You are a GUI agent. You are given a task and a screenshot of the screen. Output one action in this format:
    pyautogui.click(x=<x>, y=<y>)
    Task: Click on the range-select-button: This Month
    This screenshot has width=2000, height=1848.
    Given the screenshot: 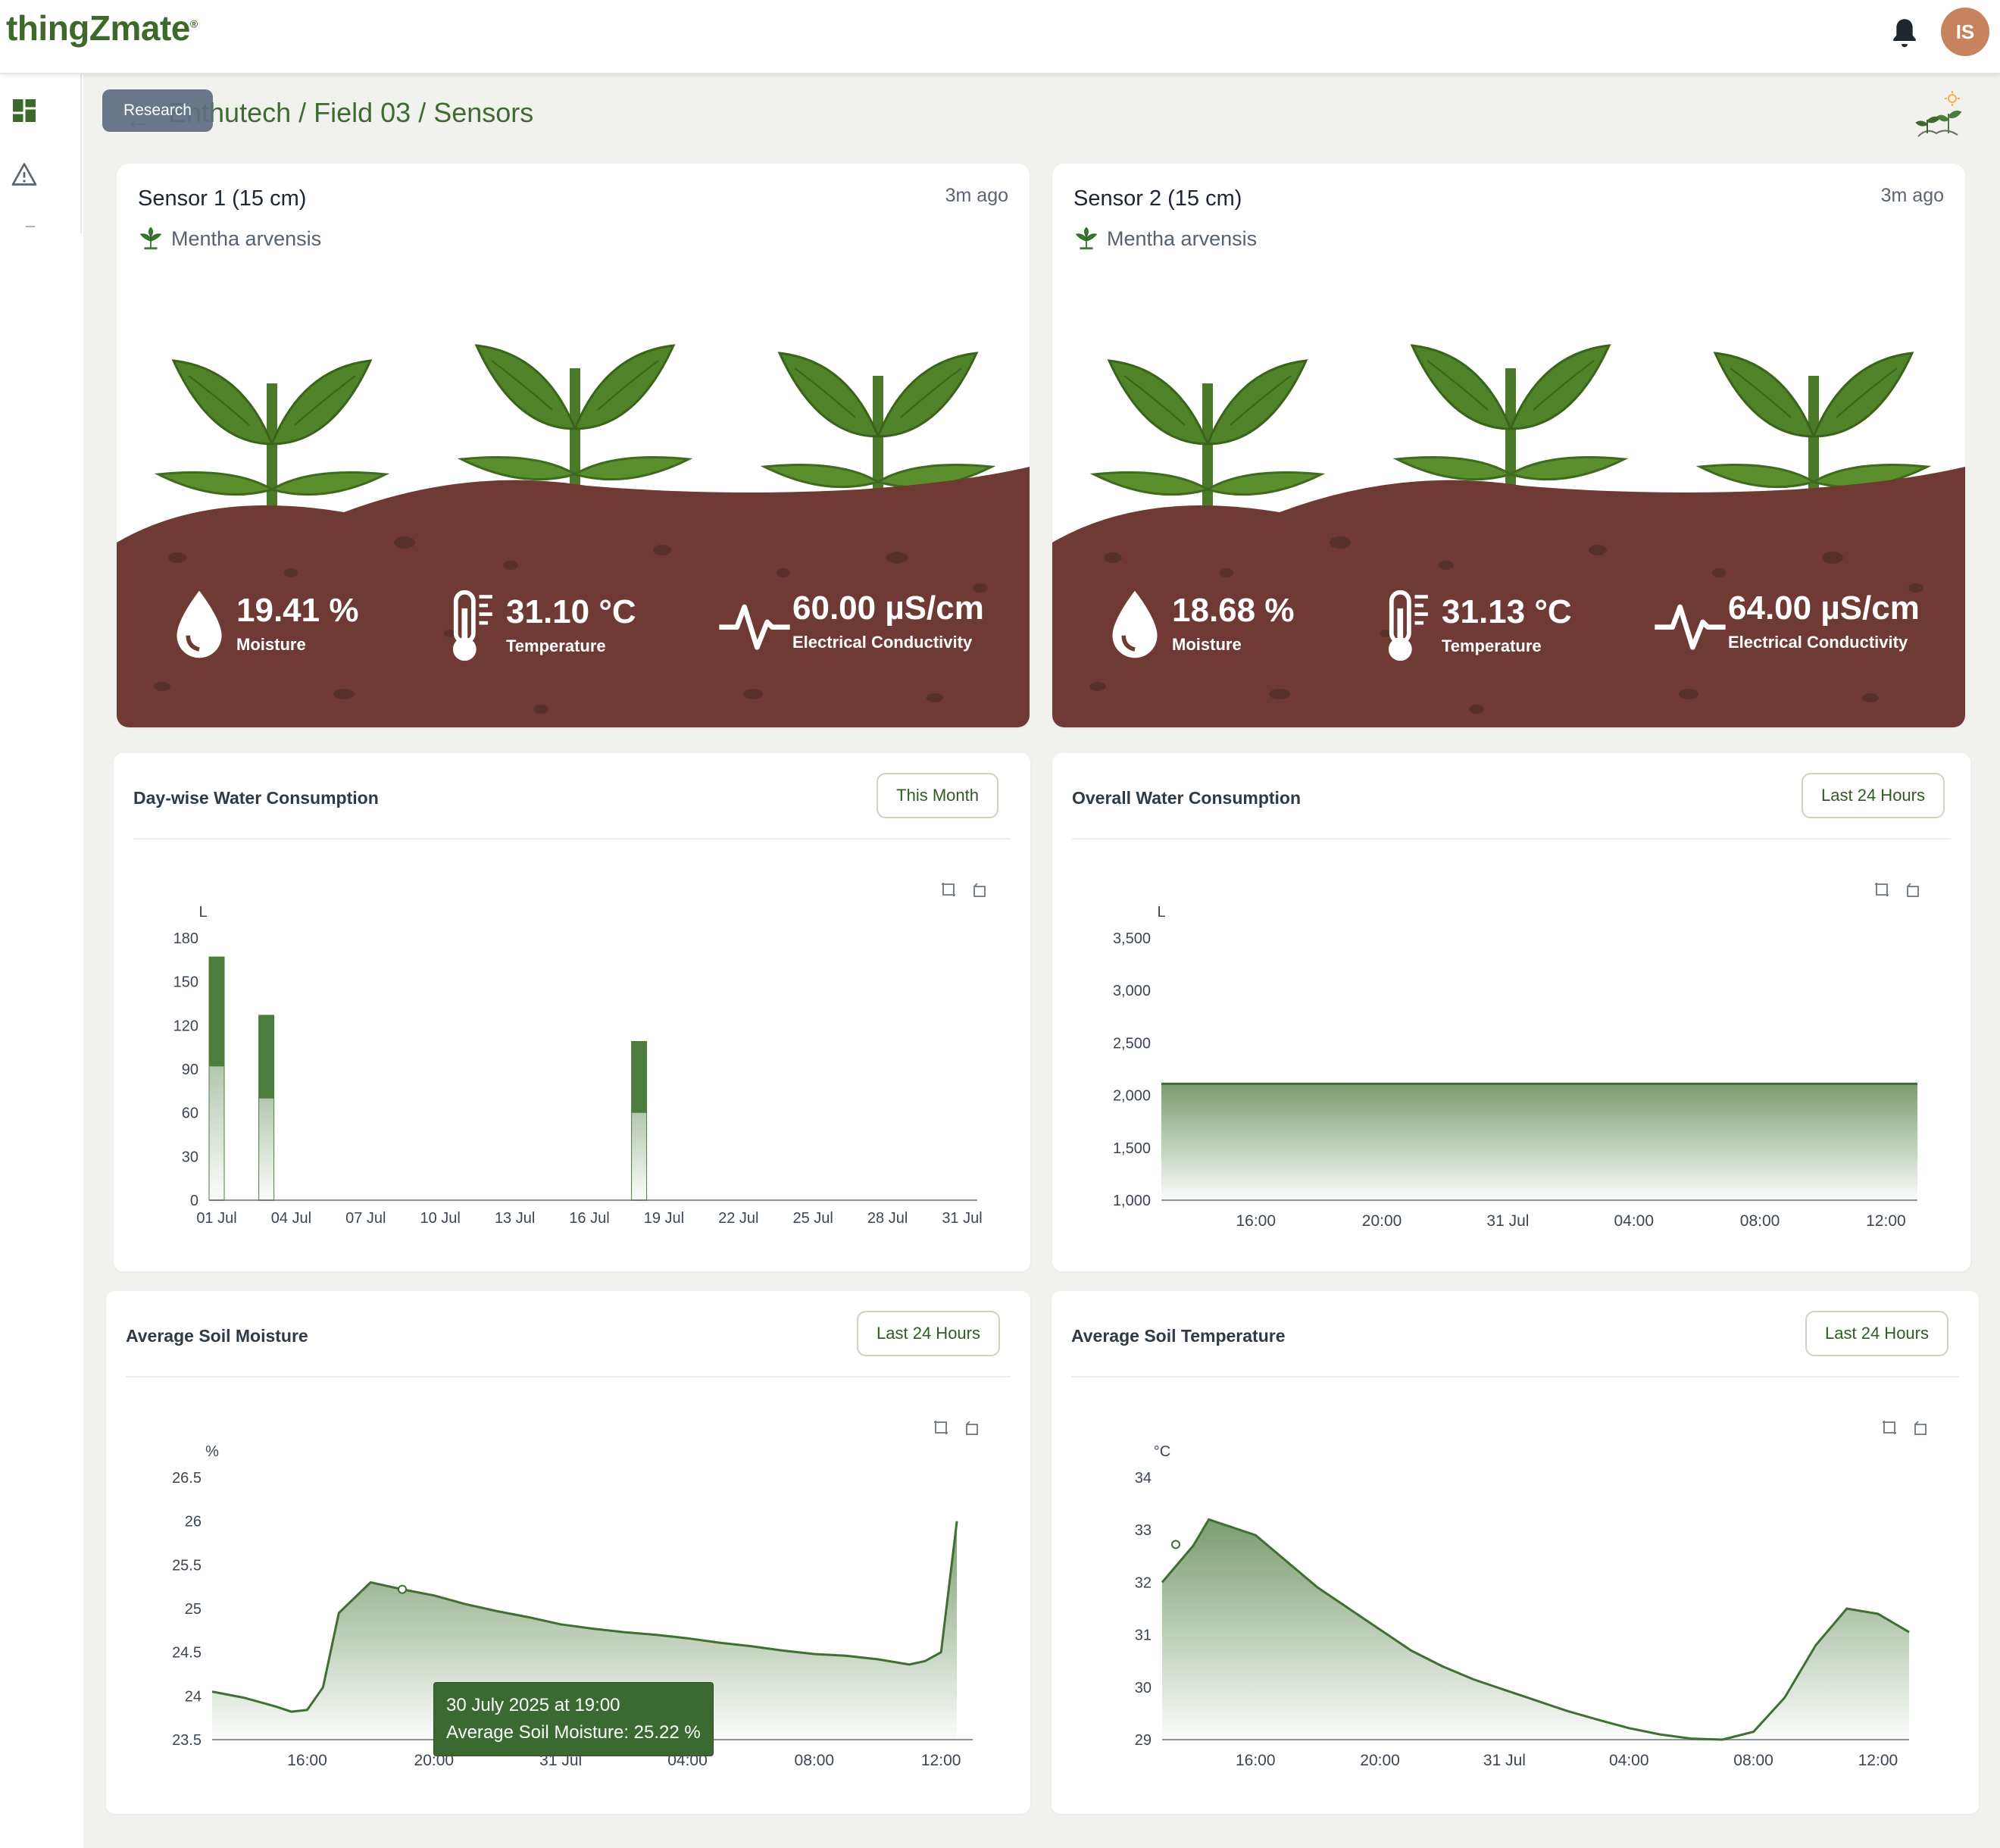 What is the action you would take?
    pyautogui.click(x=937, y=795)
    